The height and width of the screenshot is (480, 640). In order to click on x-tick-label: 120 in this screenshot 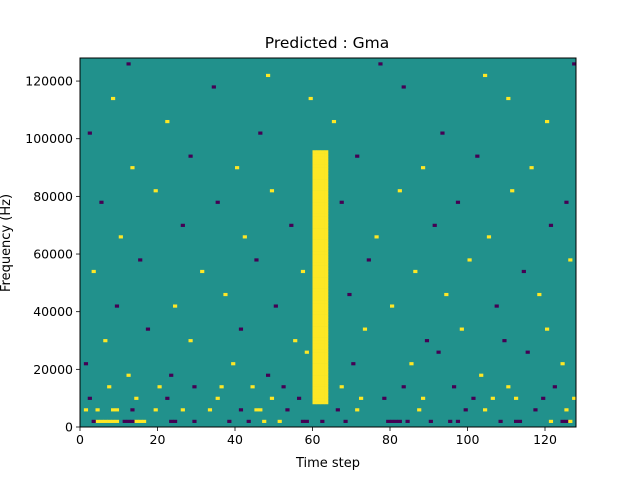, I will do `click(545, 439)`.